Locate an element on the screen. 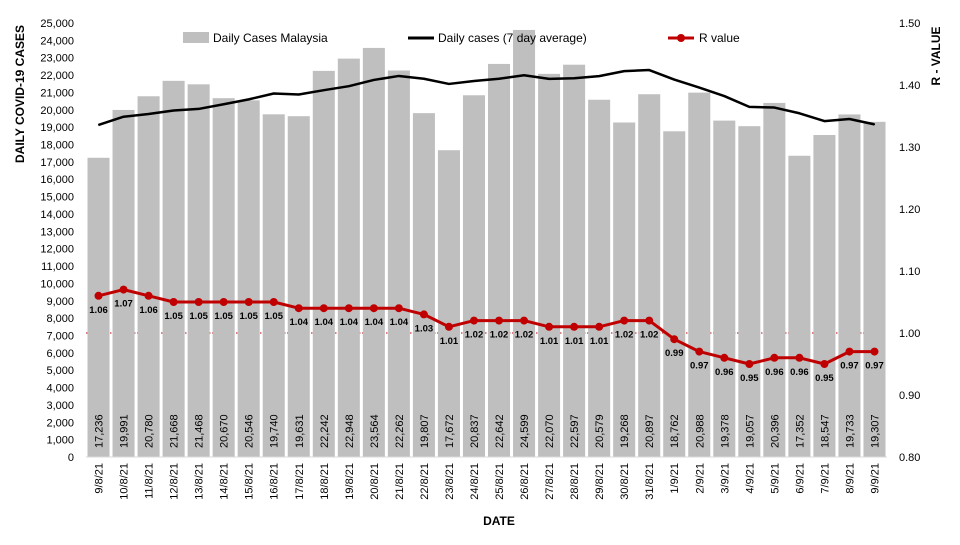  x-tick-label: 26/8/21 is located at coordinates (525, 481).